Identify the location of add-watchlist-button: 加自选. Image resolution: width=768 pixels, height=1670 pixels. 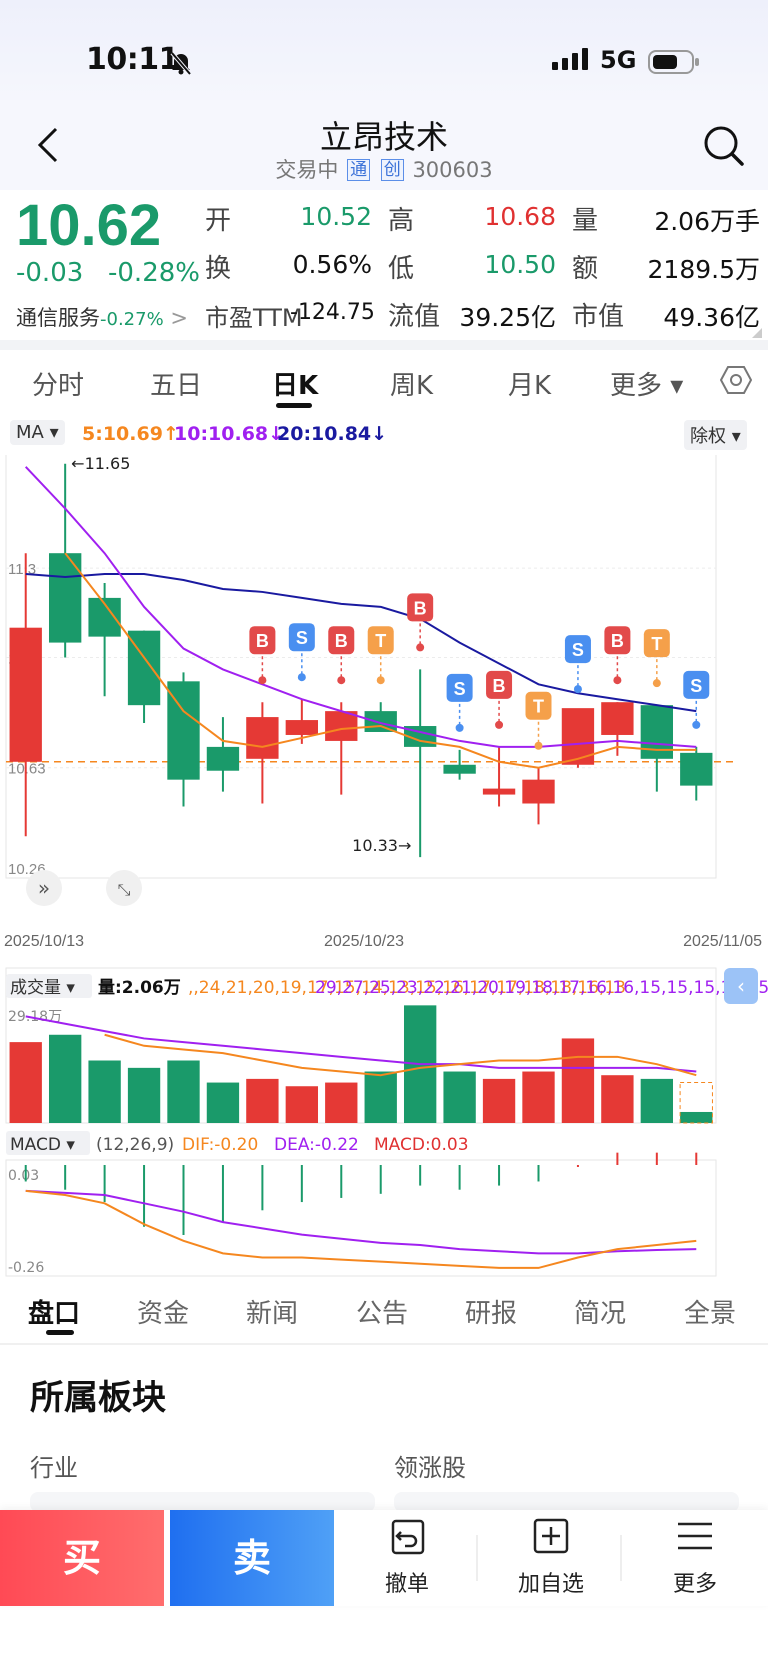
(551, 1558).